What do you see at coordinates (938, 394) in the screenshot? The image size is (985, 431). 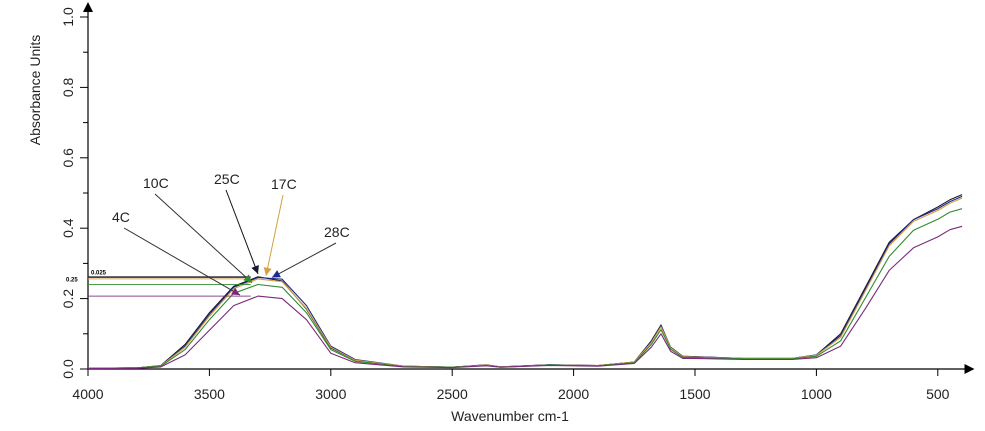 I see `x-tick-label: 500` at bounding box center [938, 394].